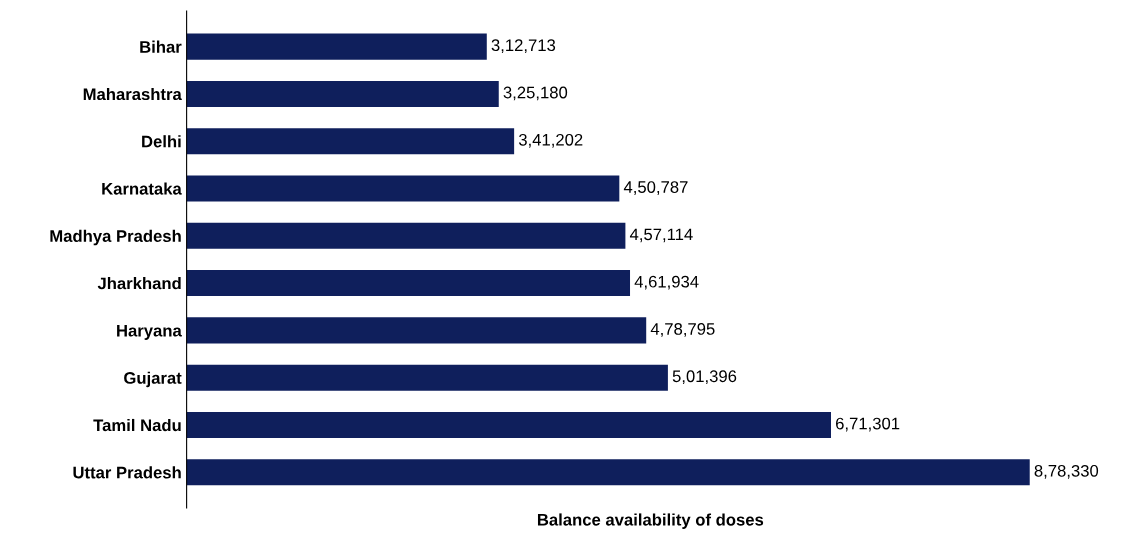  I want to click on y-tick-label: Madhya Pradesh, so click(115, 237).